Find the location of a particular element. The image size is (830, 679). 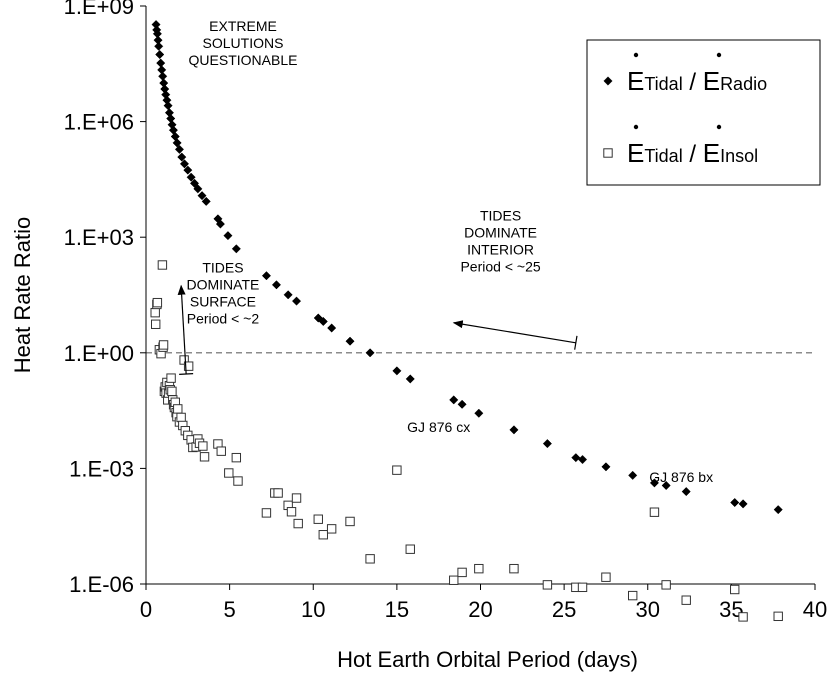

legend-marker-square is located at coordinates (608, 153).